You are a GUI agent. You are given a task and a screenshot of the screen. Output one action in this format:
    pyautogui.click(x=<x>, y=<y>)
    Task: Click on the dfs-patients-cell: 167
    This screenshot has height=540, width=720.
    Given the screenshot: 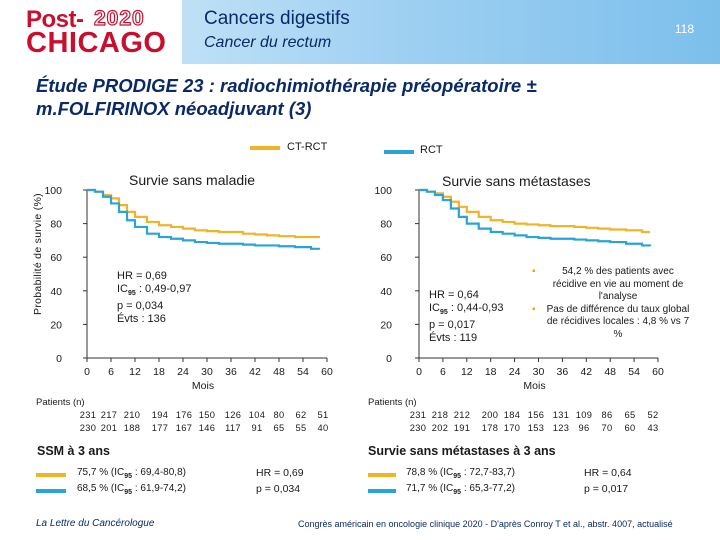 What is the action you would take?
    pyautogui.click(x=184, y=428)
    